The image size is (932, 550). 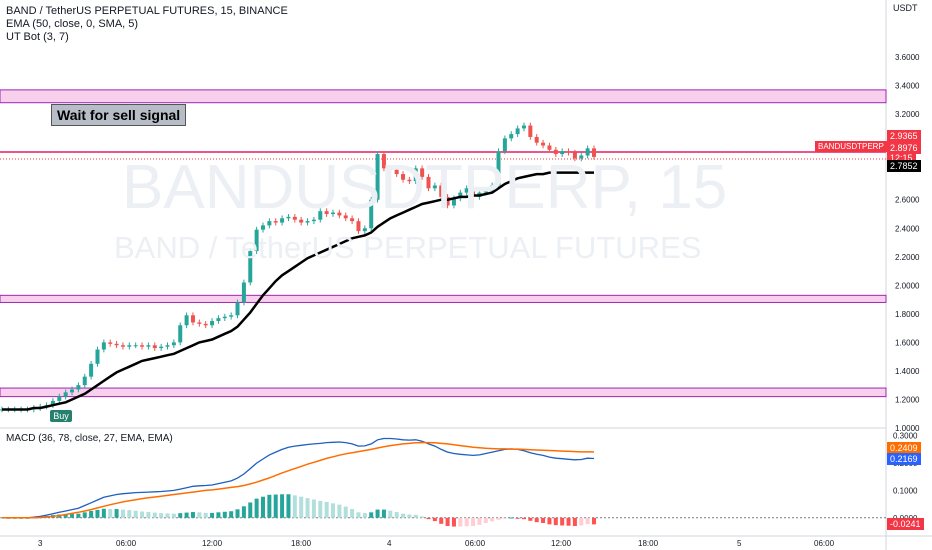 What do you see at coordinates (907, 371) in the screenshot?
I see `price-tick-label: 1.4000` at bounding box center [907, 371].